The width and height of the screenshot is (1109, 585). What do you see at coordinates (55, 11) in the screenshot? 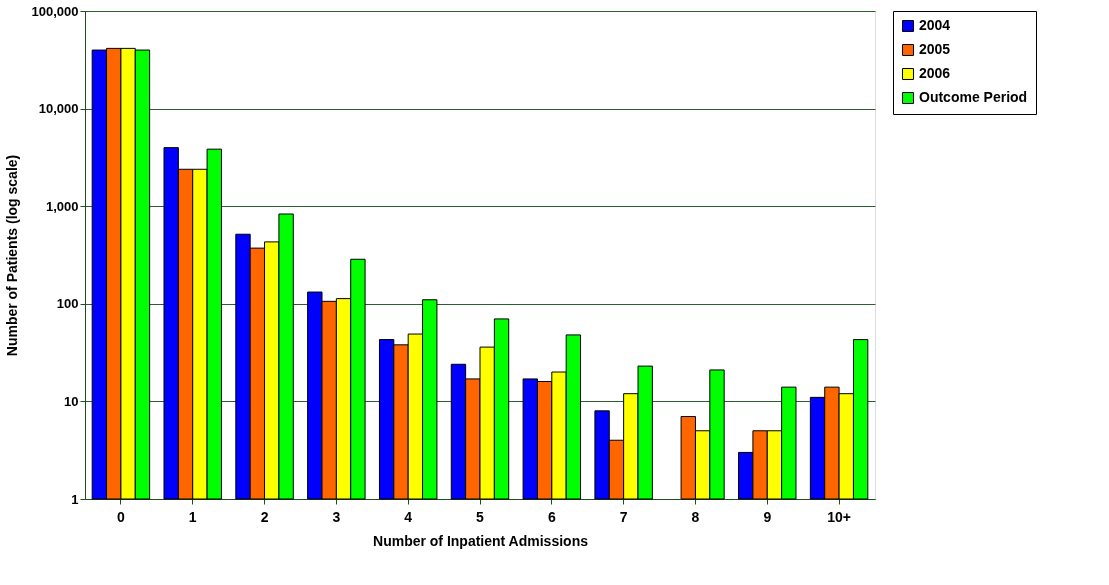
I see `y-tick-label: 100,000` at bounding box center [55, 11].